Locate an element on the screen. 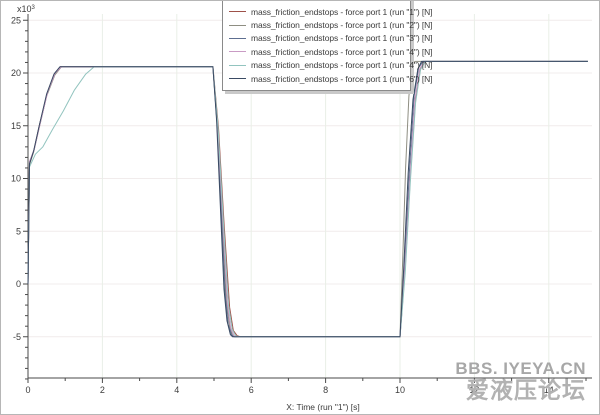  x-tick-label: 14 is located at coordinates (549, 390).